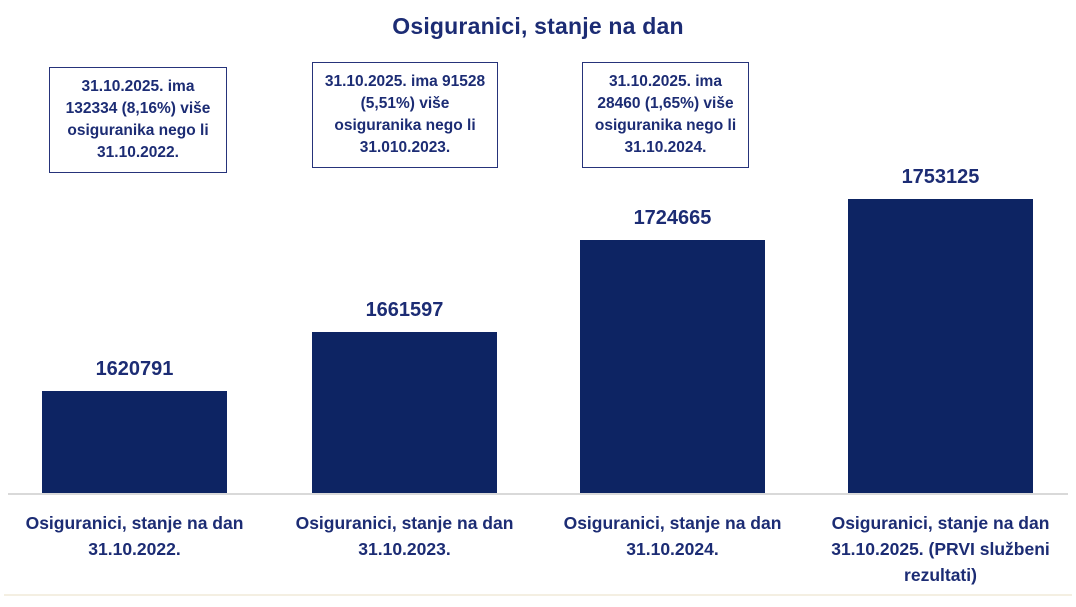 This screenshot has width=1076, height=607. I want to click on x-axis-category-label: Osiguranici, stanje na dan 31.10.2024., so click(672, 536).